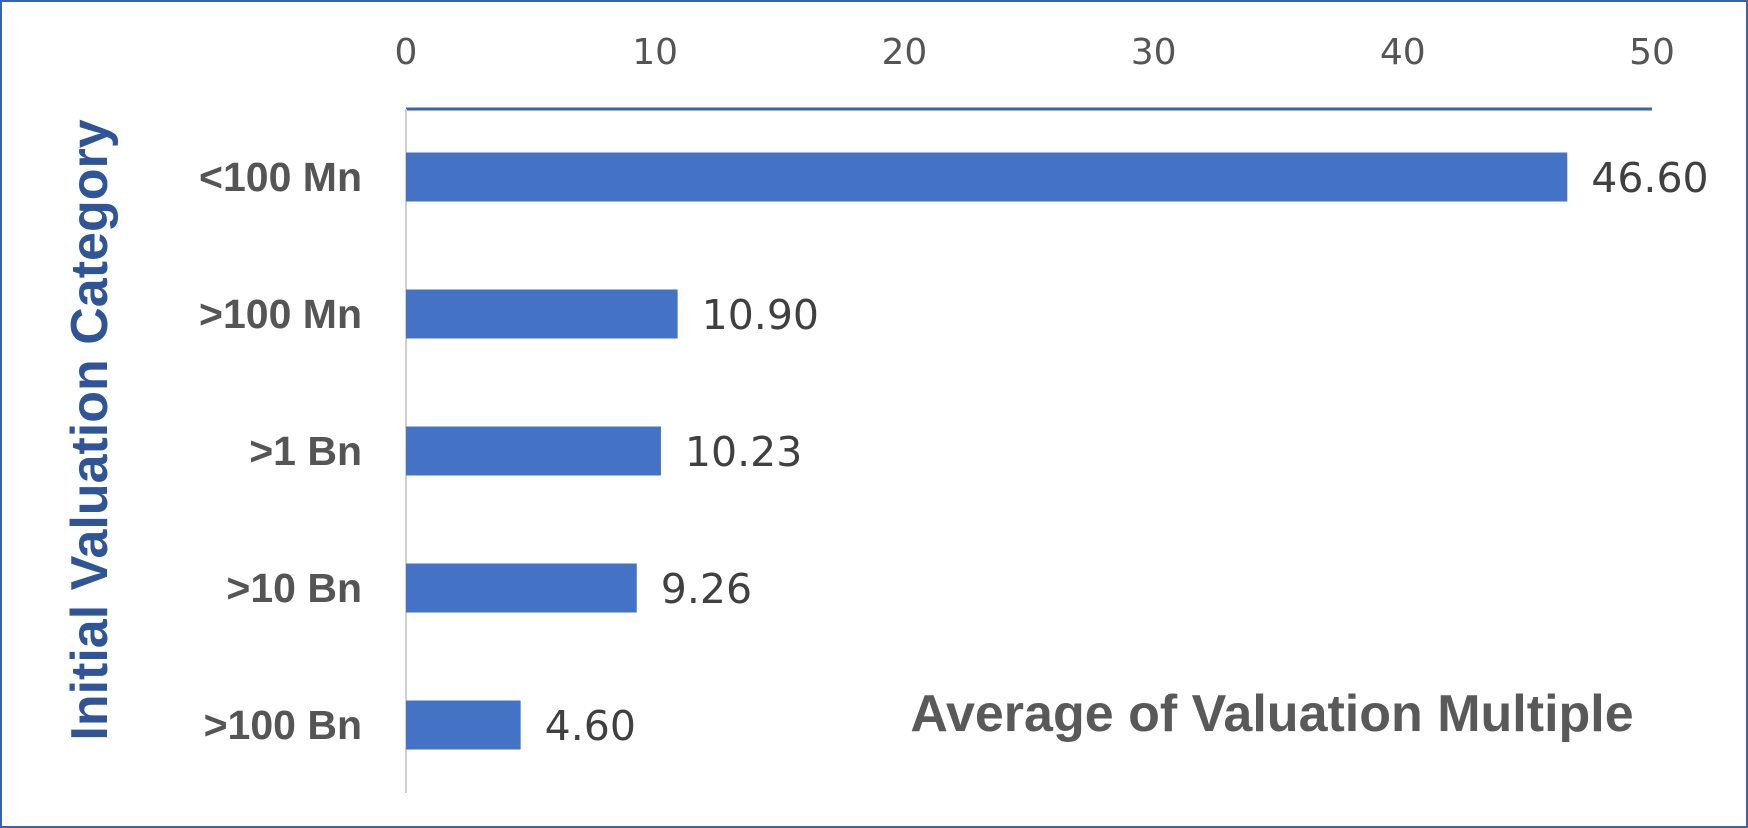  What do you see at coordinates (655, 52) in the screenshot?
I see `x-tick-label: 10` at bounding box center [655, 52].